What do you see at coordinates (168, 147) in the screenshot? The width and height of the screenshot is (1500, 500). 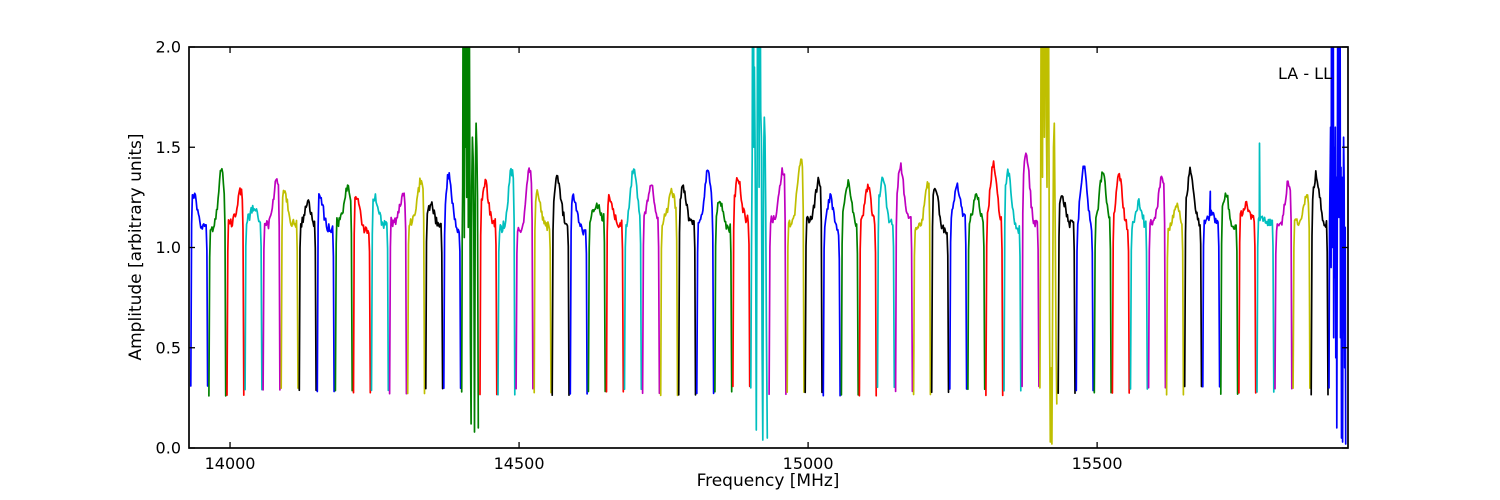 I see `y-tick-label: 1.5` at bounding box center [168, 147].